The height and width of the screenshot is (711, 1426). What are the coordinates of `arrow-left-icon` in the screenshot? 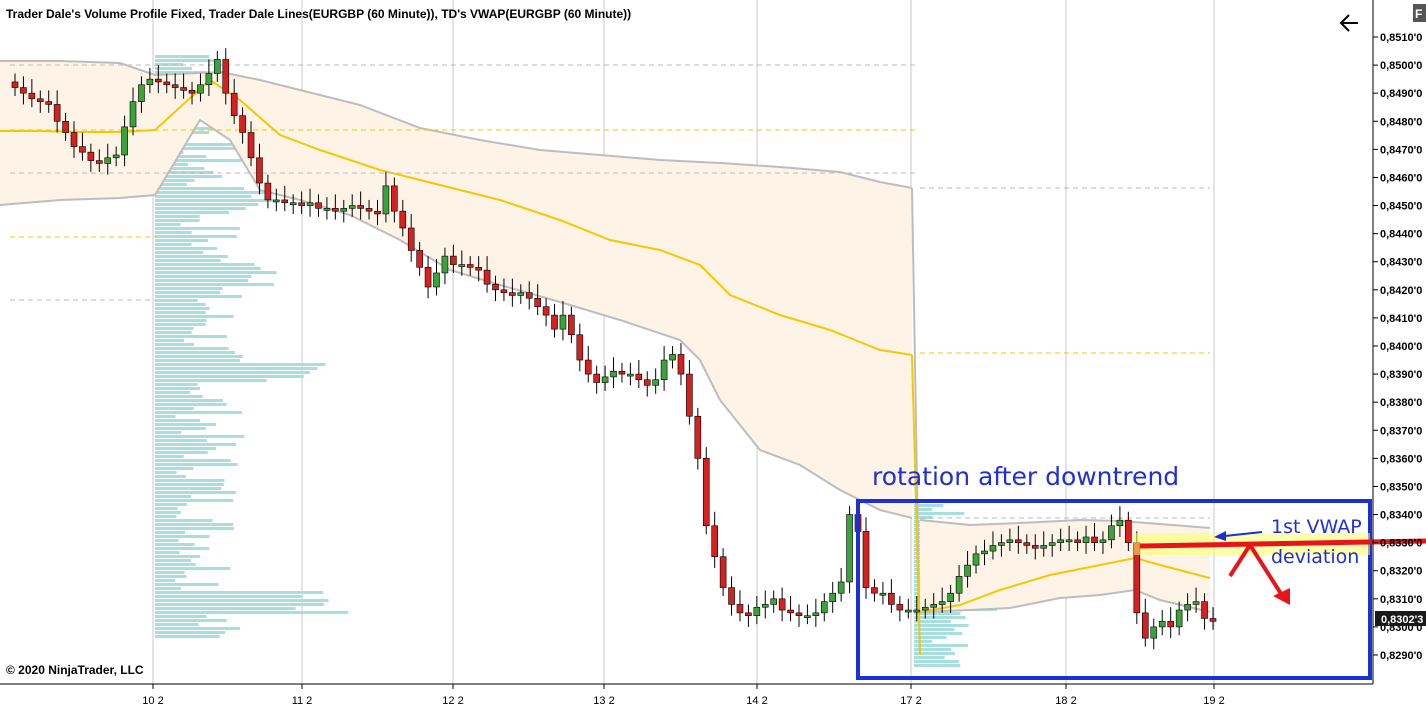 It's located at (1349, 22).